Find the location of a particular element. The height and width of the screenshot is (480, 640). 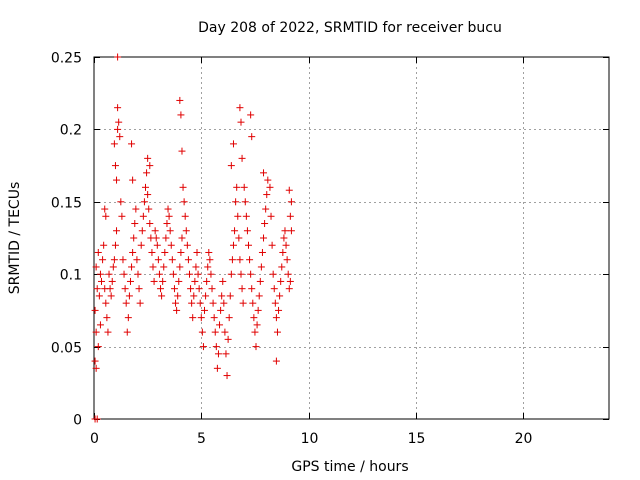

y-tick-label: 0.2 is located at coordinates (71, 131).